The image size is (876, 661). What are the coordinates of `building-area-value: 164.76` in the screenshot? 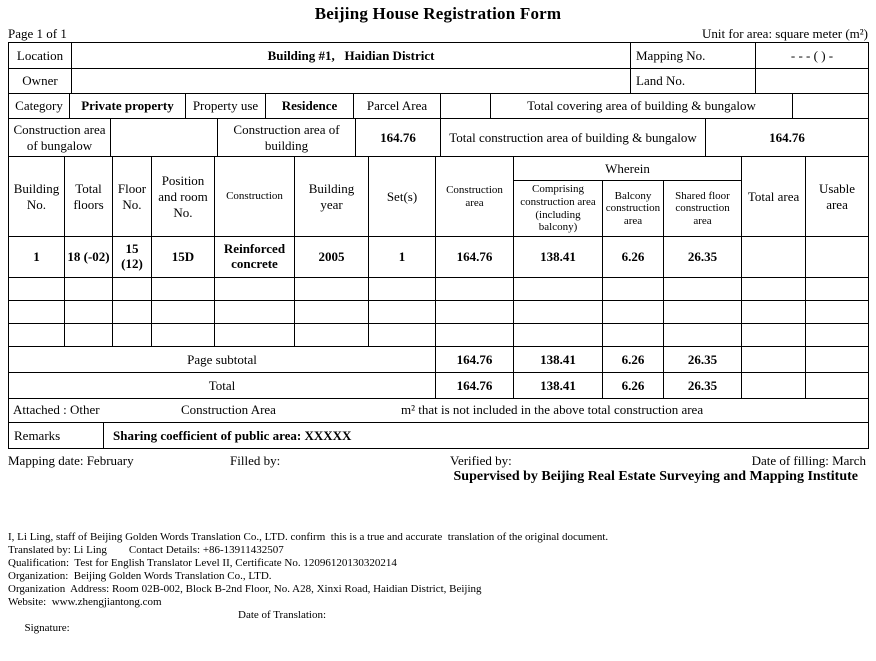 It's located at (398, 137).